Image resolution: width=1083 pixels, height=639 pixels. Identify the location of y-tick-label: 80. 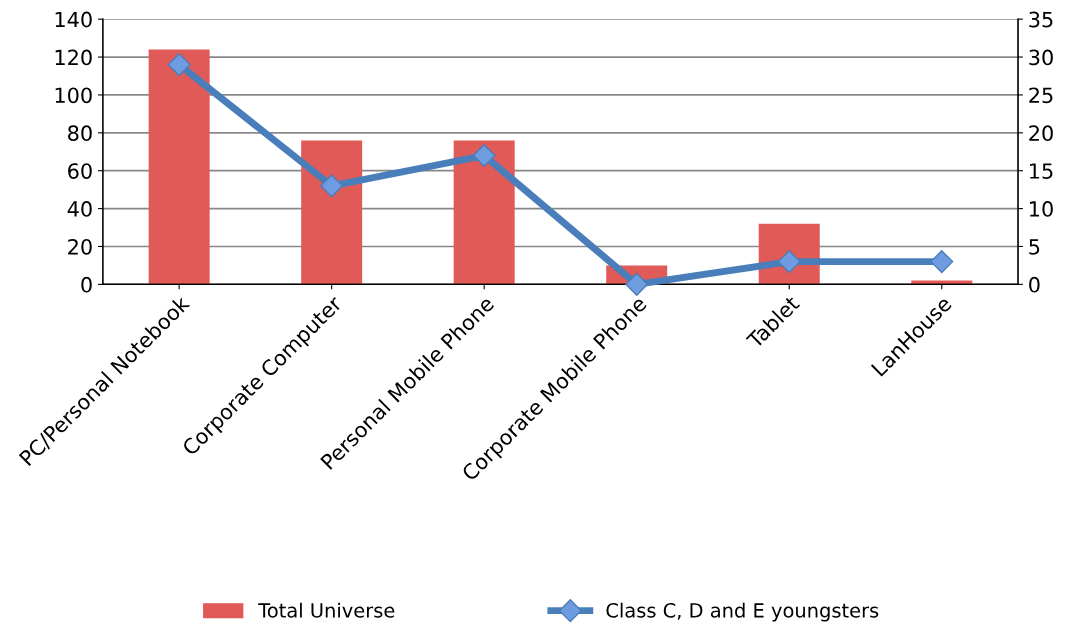
(80, 133).